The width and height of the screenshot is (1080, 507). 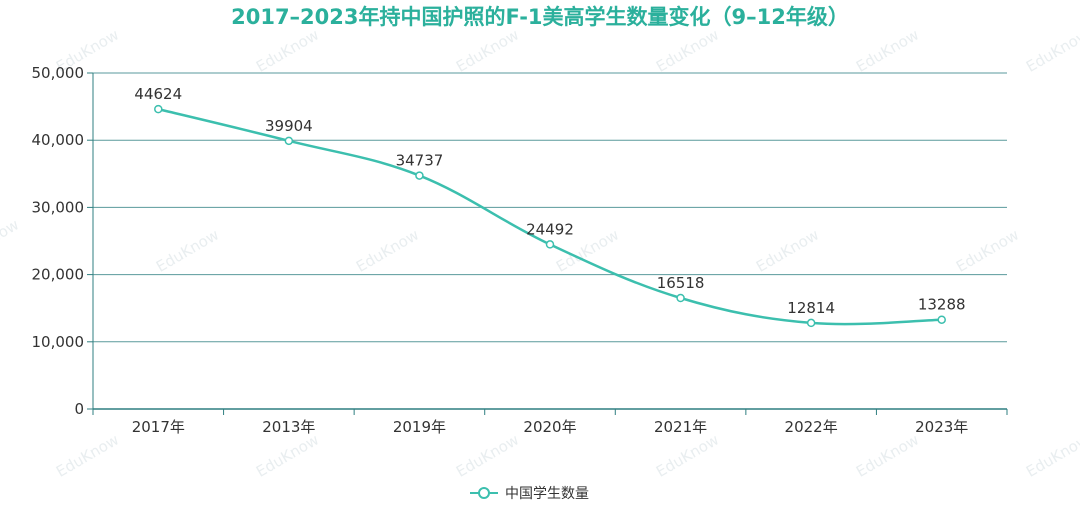 What do you see at coordinates (547, 494) in the screenshot?
I see `legend-label: 中国学生数量` at bounding box center [547, 494].